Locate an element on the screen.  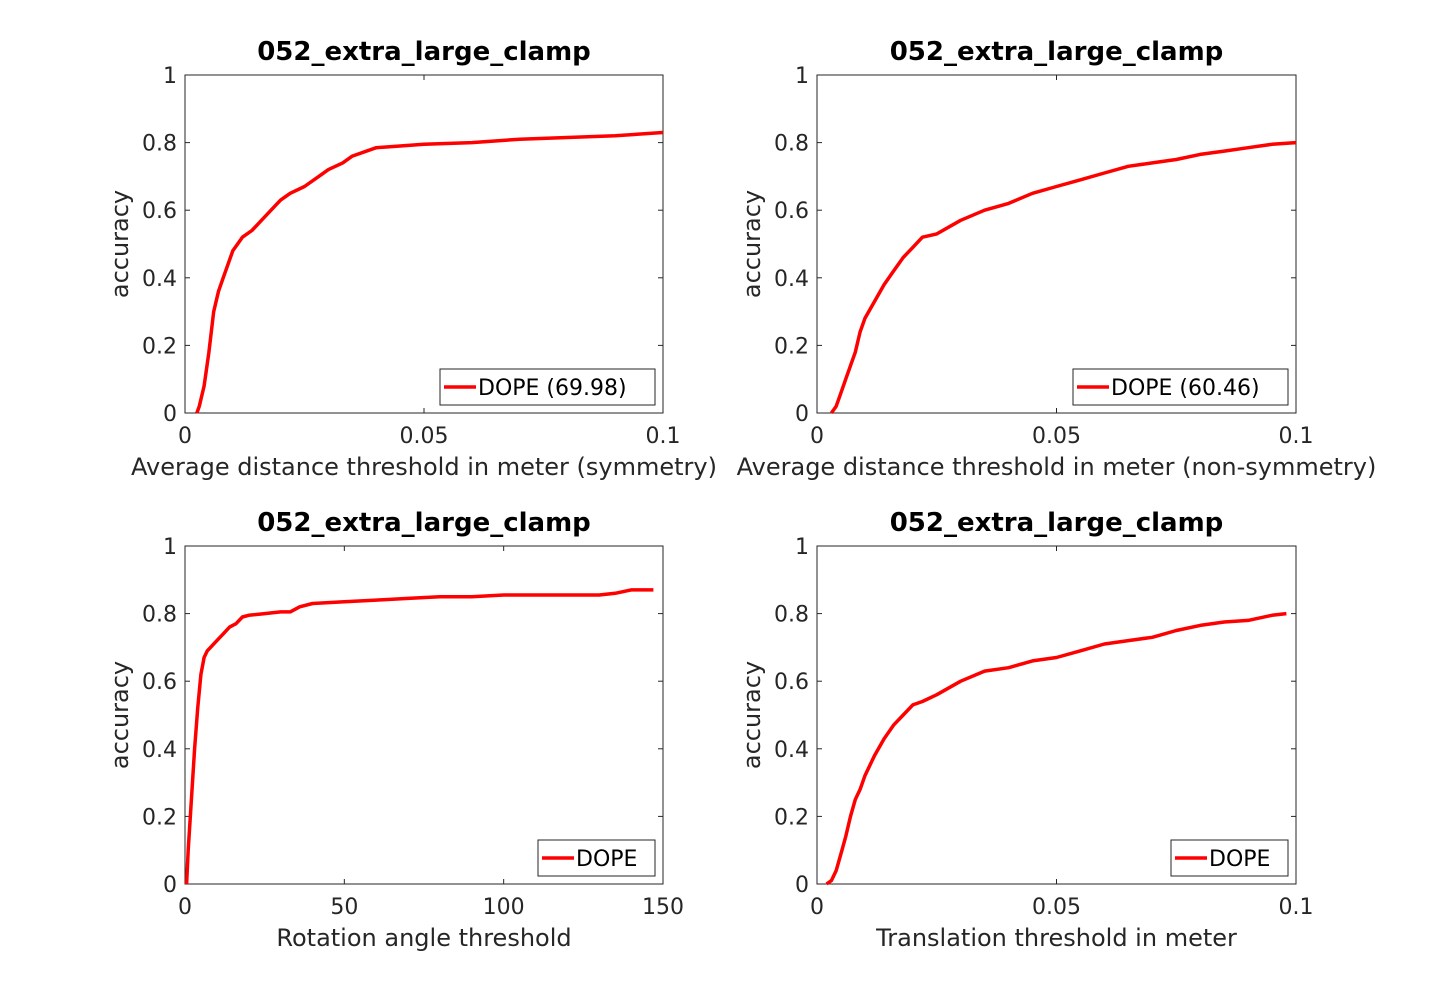
legend: DOPE (69.98) is located at coordinates (547, 387).